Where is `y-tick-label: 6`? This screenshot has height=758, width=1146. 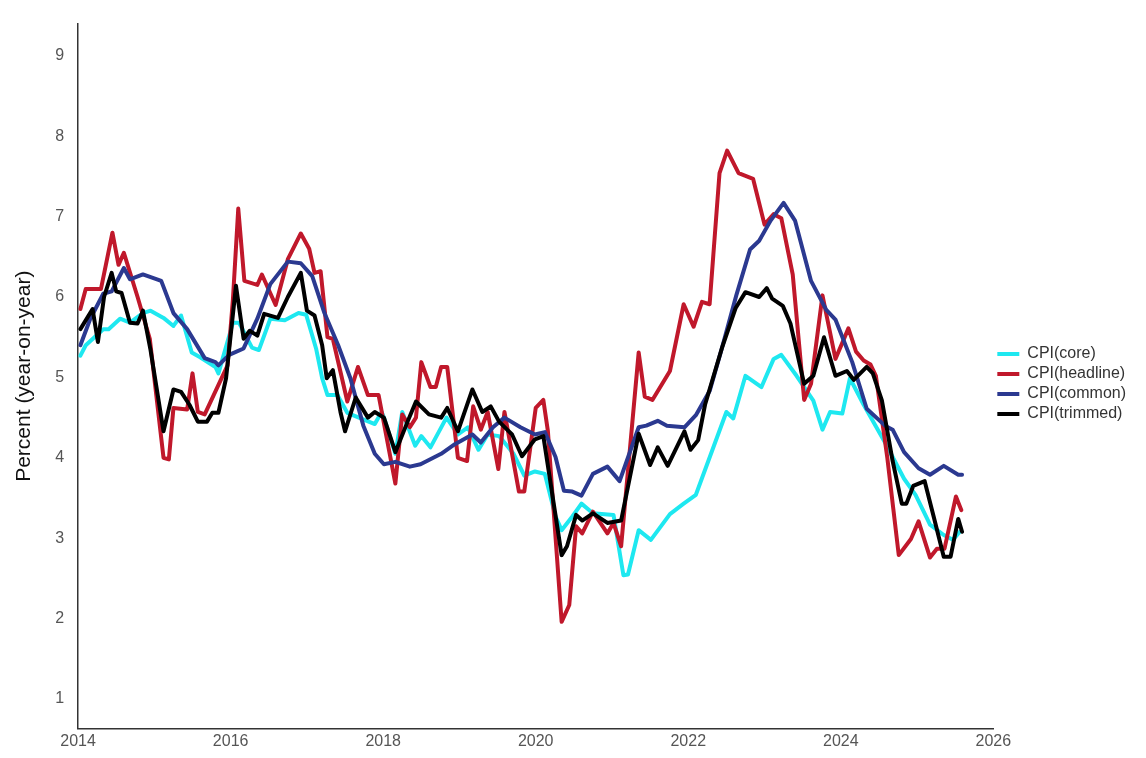
y-tick-label: 6 is located at coordinates (60, 296).